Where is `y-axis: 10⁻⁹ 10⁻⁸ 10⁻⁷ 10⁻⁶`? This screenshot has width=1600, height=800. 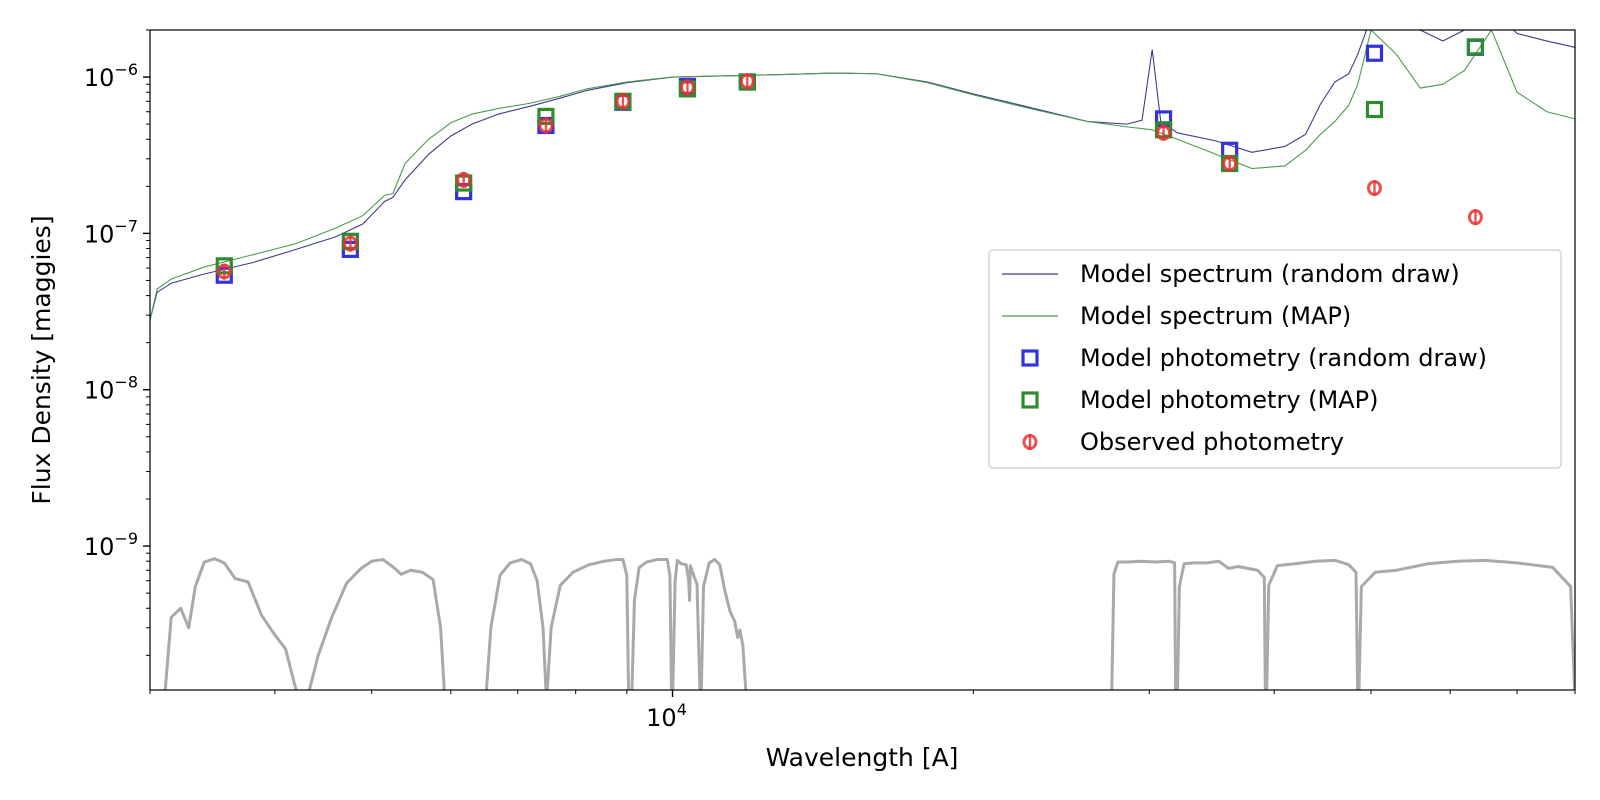 y-axis: 10⁻⁹ 10⁻⁸ 10⁻⁷ 10⁻⁶ is located at coordinates (117, 342).